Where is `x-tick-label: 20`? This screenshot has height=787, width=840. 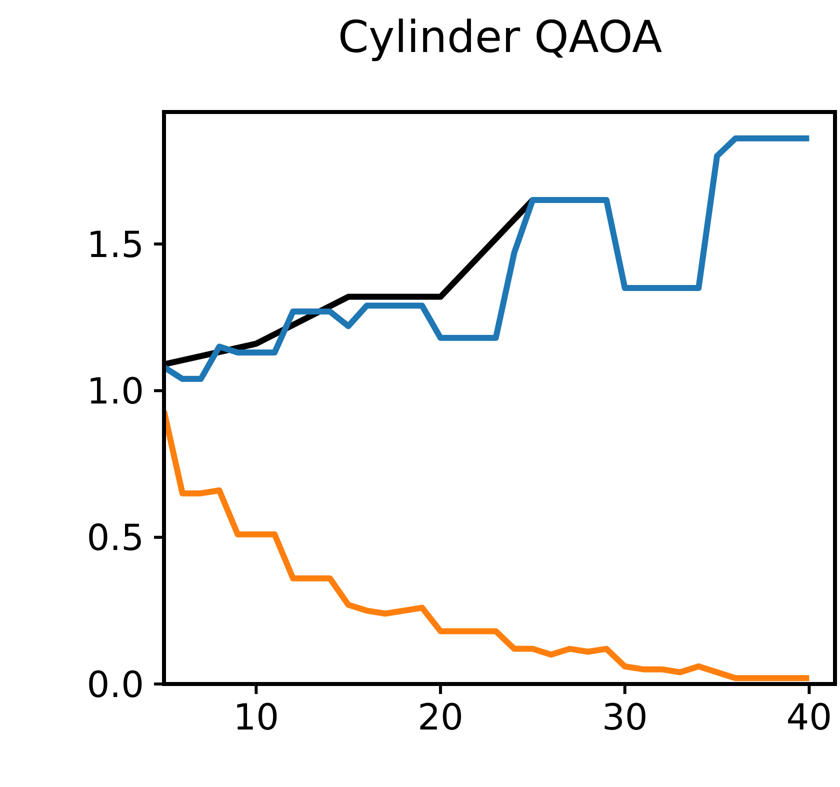 x-tick-label: 20 is located at coordinates (441, 718).